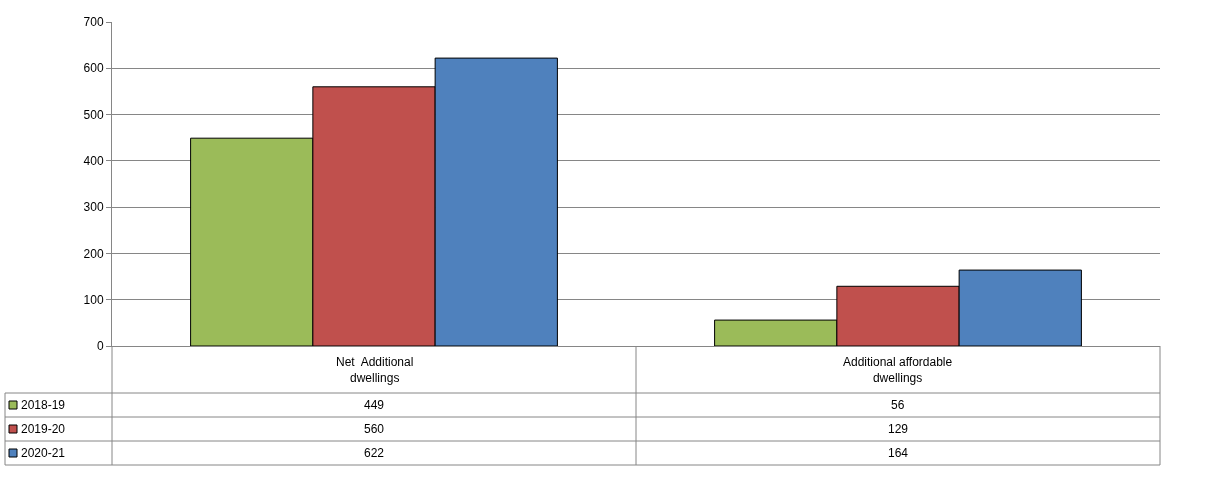 This screenshot has width=1218, height=495. What do you see at coordinates (93, 22) in the screenshot?
I see `y-tick-label: 700` at bounding box center [93, 22].